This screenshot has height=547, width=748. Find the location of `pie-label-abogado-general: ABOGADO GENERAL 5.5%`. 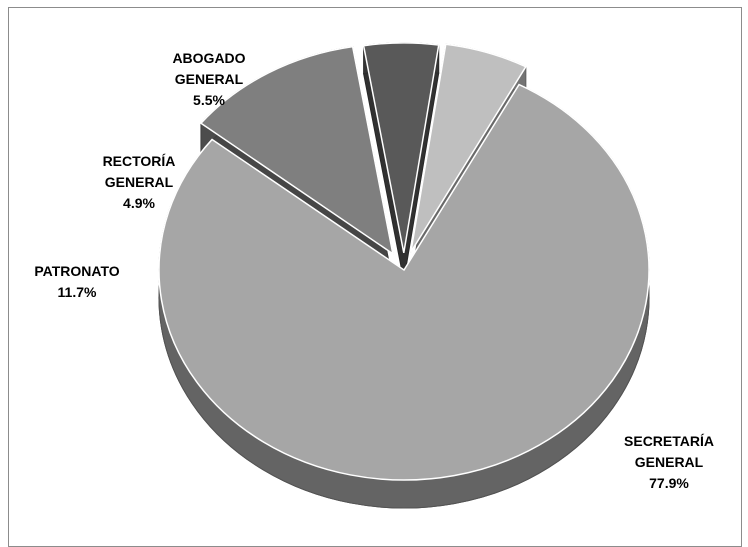

pie-label-abogado-general: ABOGADO GENERAL 5.5% is located at coordinates (208, 79).